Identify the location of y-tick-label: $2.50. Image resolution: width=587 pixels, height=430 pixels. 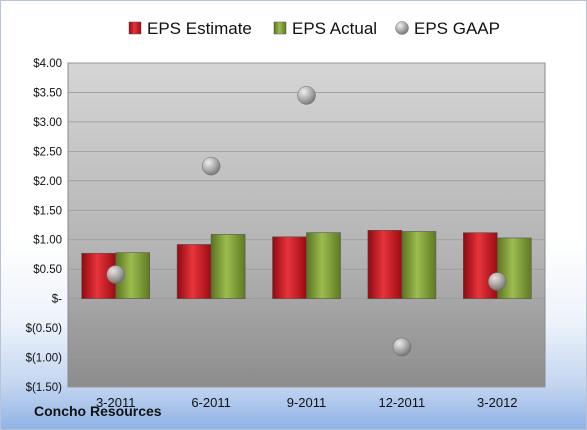
(47, 152).